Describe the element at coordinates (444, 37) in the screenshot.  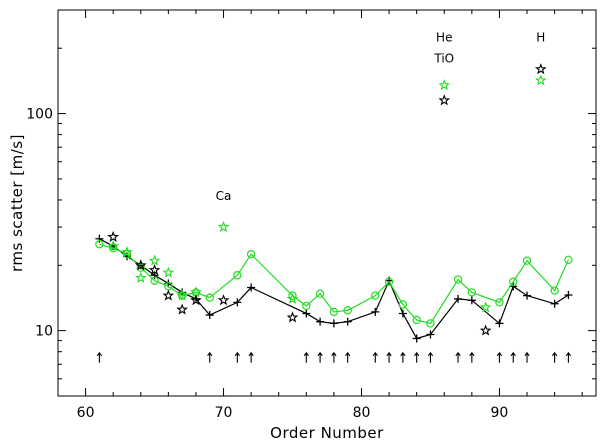
I see `annotation-label: He` at that location.